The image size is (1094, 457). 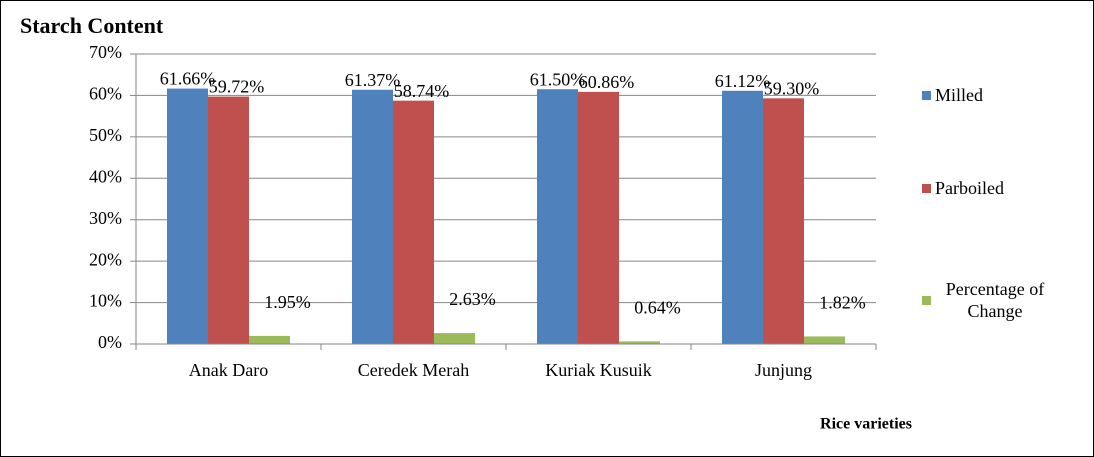 I want to click on data-label: 59.30%, so click(x=792, y=88).